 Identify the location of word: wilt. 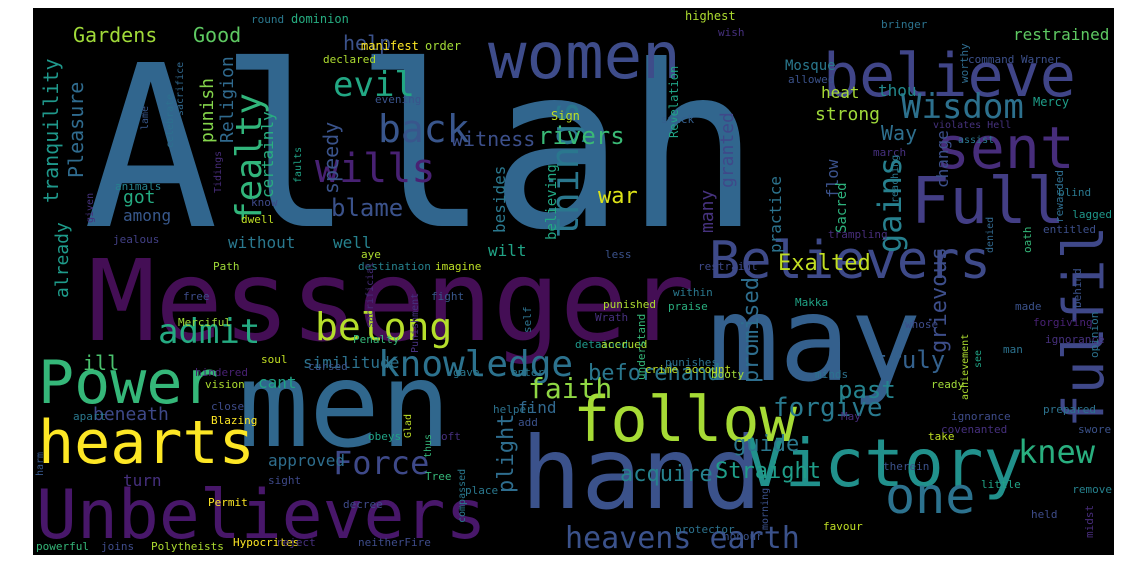
(507, 250).